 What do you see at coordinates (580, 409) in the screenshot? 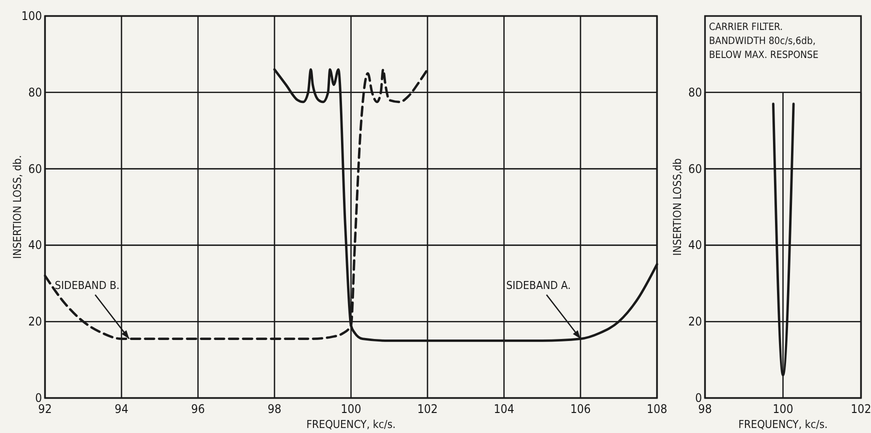
I see `x-tick-label: 106` at bounding box center [580, 409].